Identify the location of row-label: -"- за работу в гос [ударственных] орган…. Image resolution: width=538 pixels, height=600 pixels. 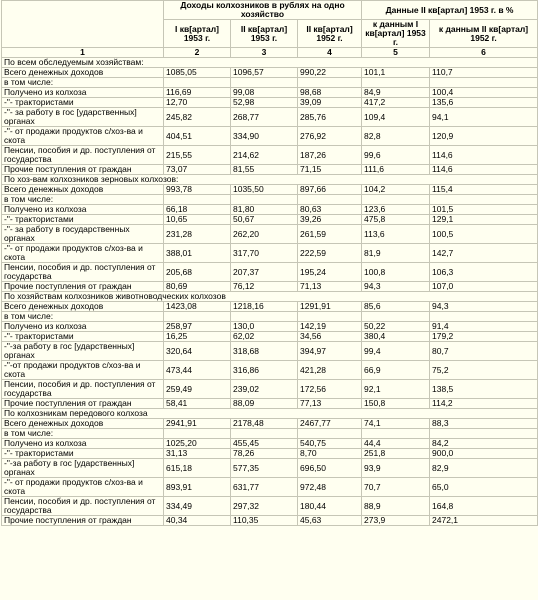
(82, 117).